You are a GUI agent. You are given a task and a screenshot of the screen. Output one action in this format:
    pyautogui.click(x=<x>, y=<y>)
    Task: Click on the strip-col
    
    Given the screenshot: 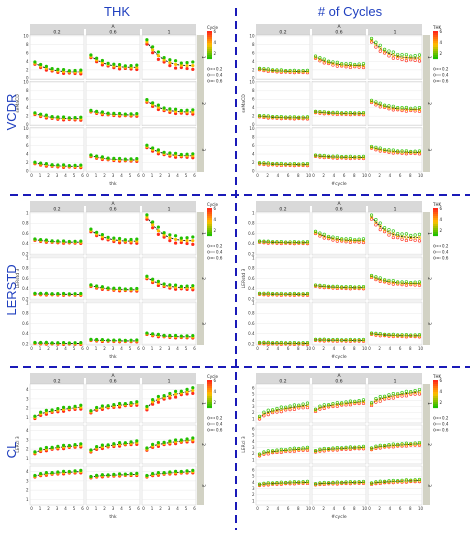 What is the action you would take?
    pyautogui.click(x=283, y=381)
    